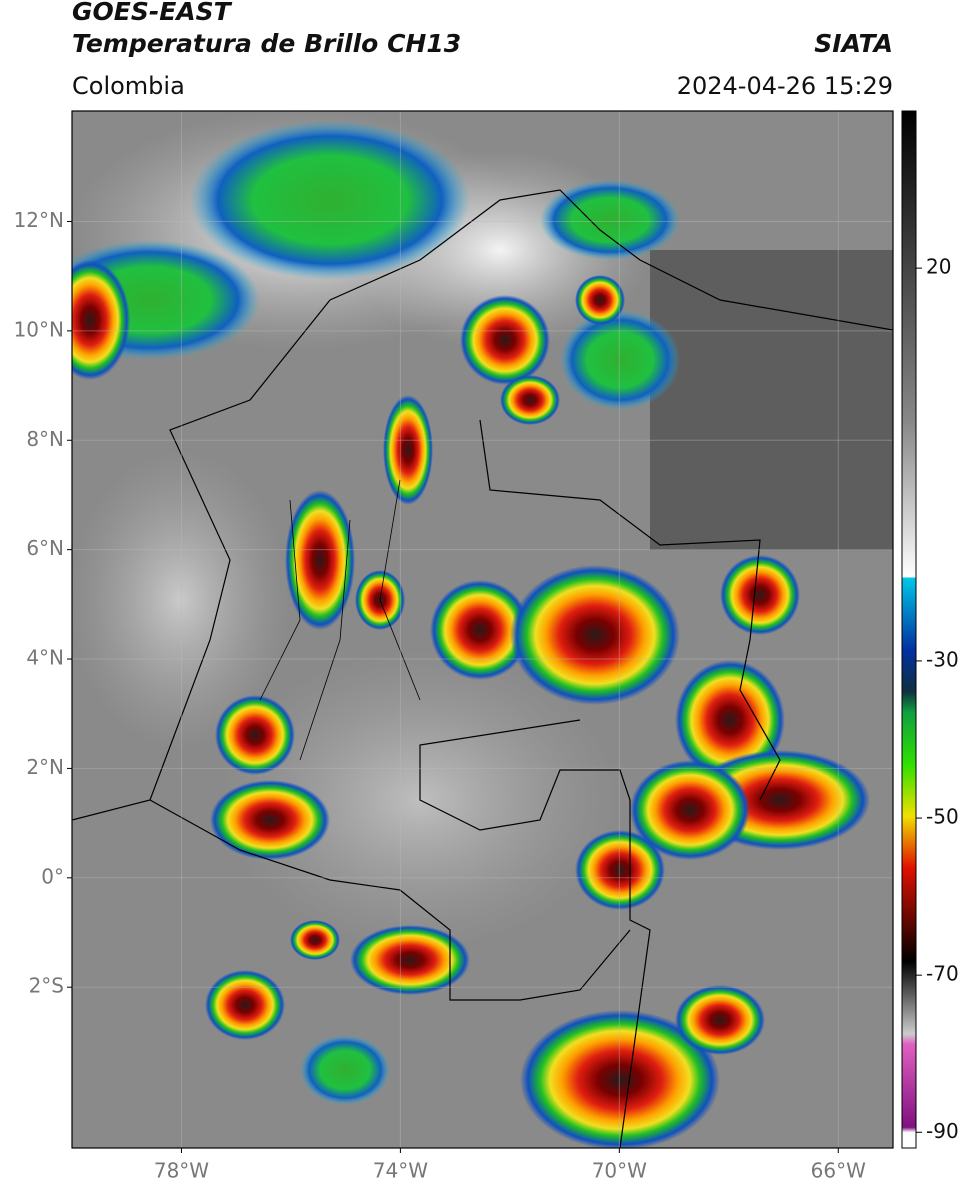 Image resolution: width=966 pixels, height=1190 pixels. I want to click on lon-tick-label: 66°W, so click(838, 1171).